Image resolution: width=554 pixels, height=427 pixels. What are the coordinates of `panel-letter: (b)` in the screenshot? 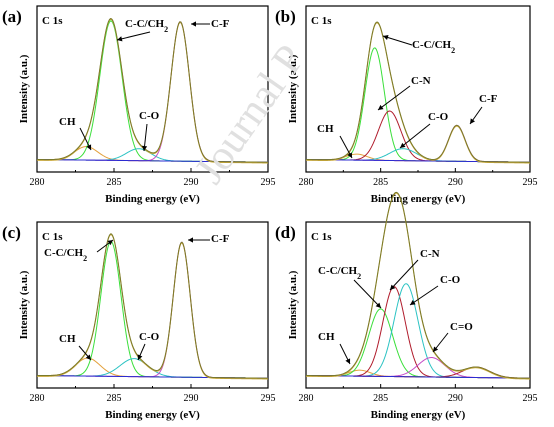 It's located at (285, 16).